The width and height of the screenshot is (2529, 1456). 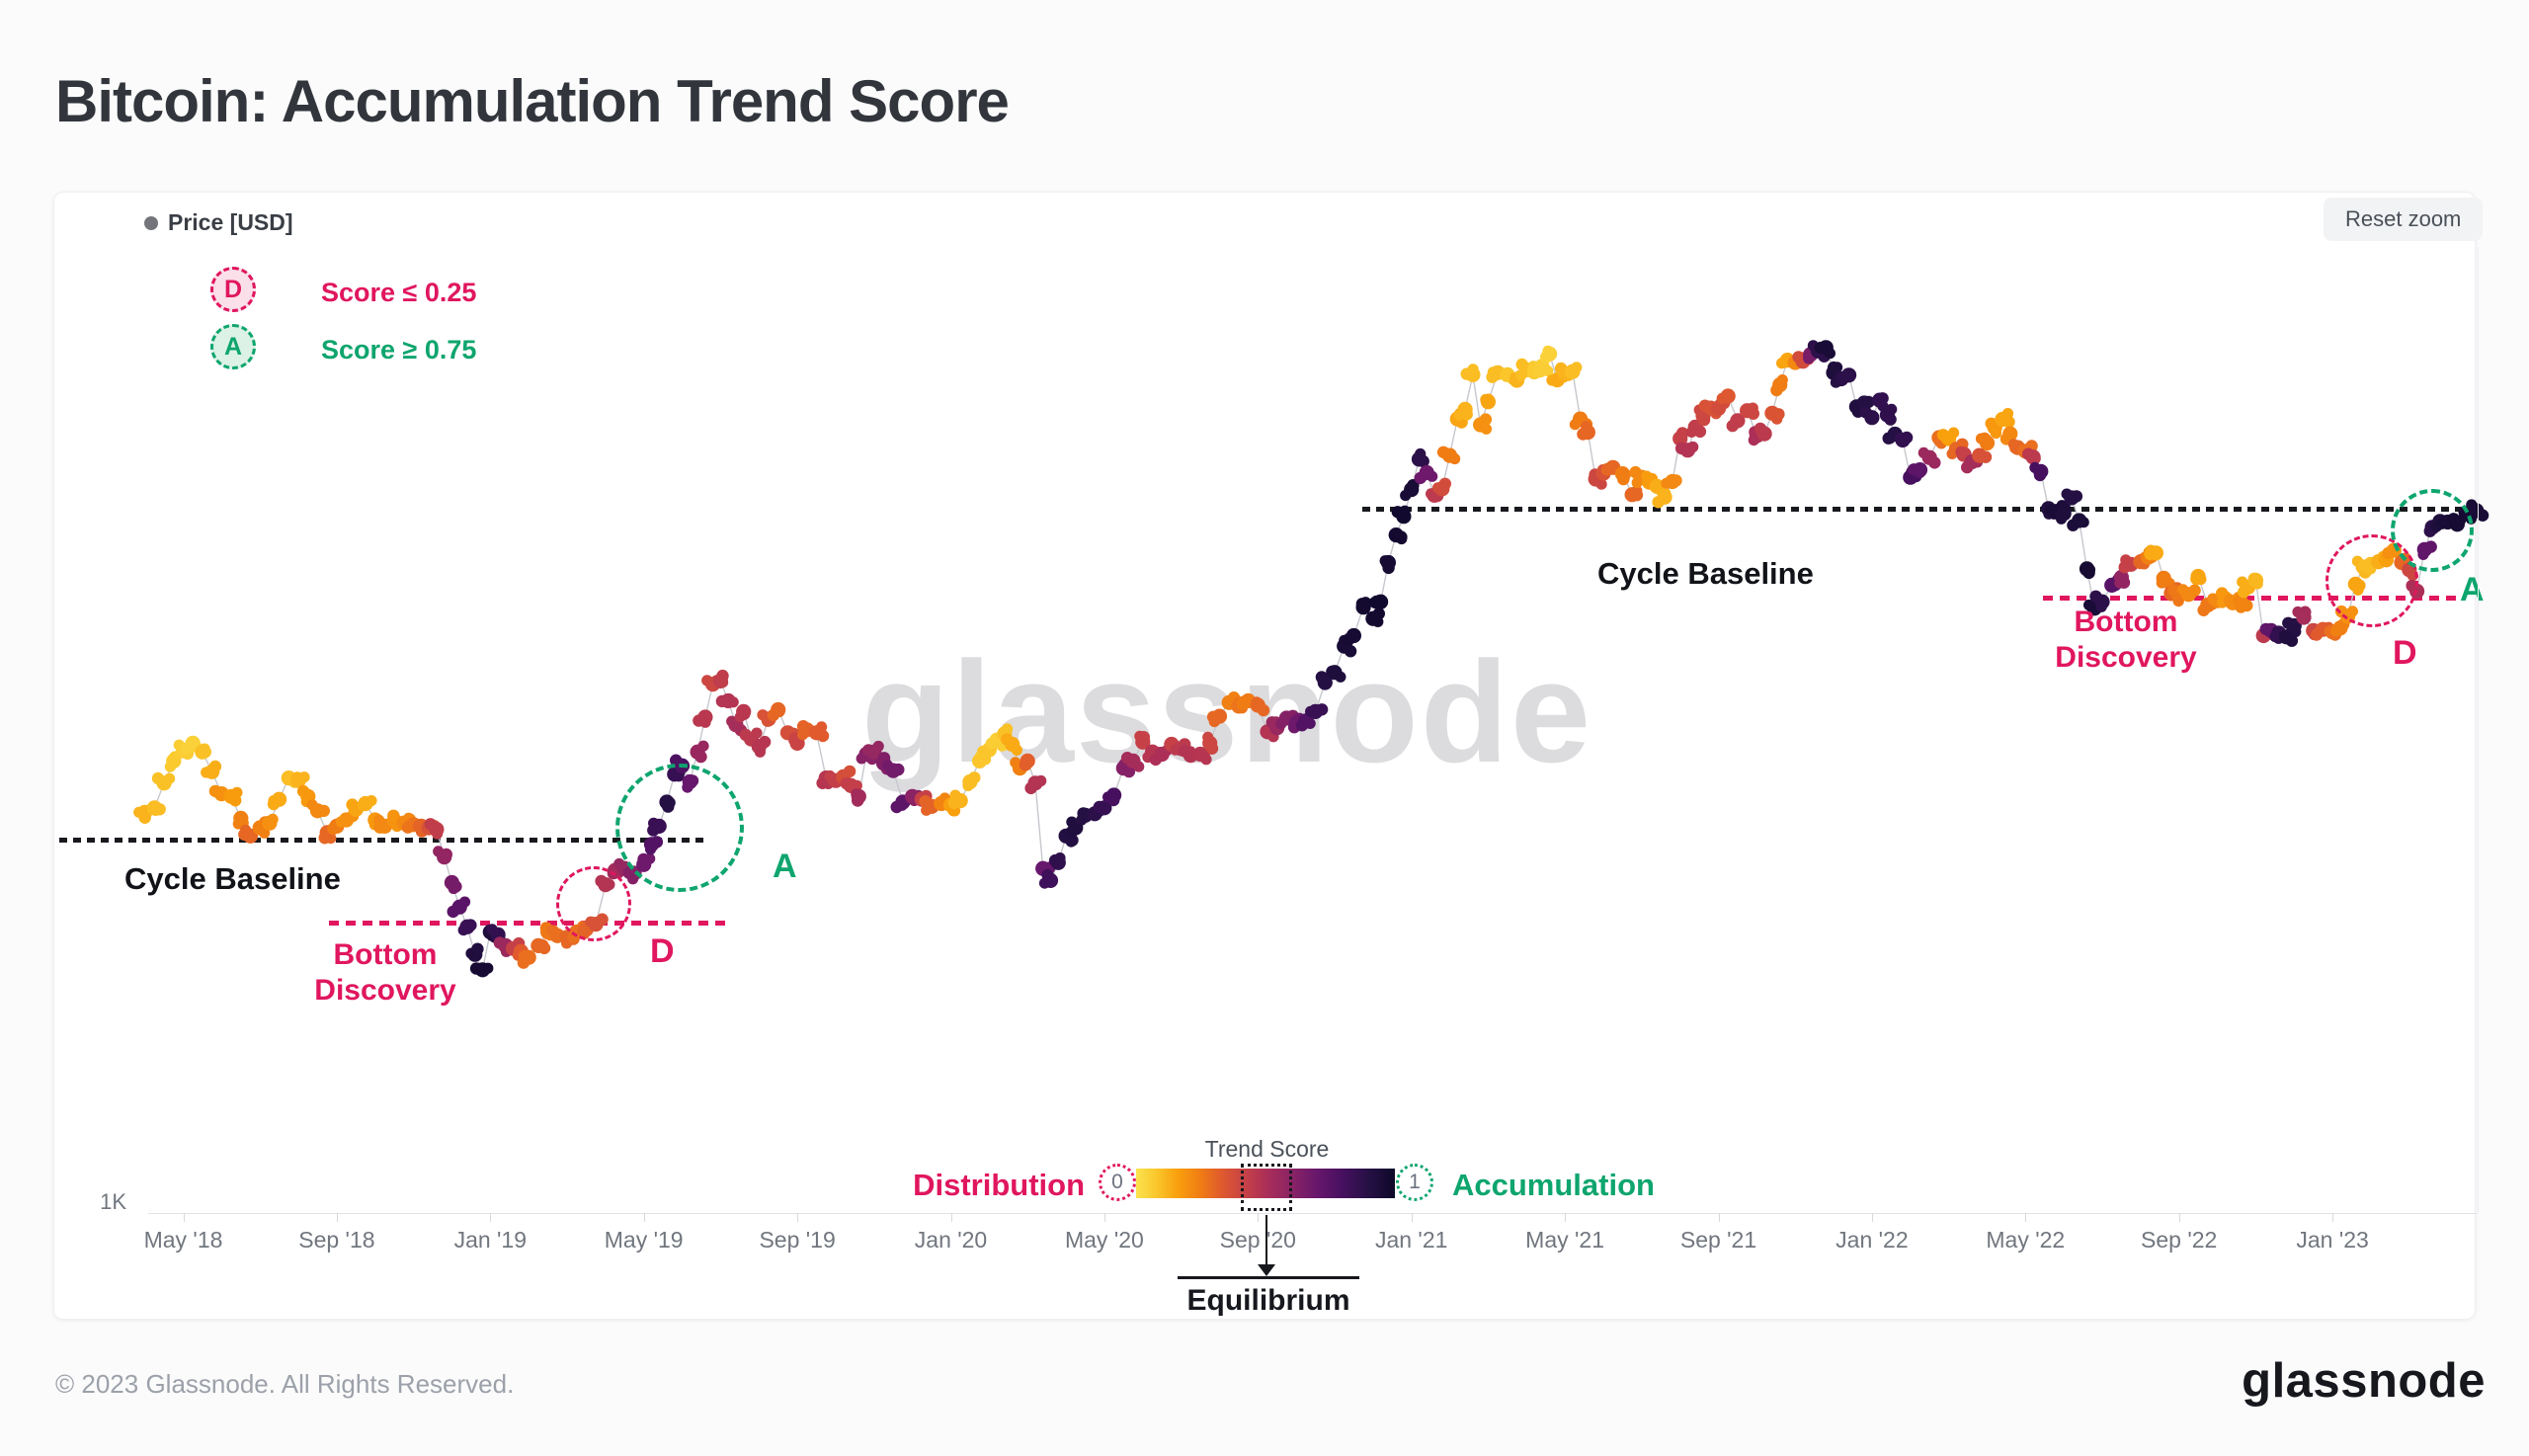 What do you see at coordinates (999, 1185) in the screenshot?
I see `distribution-axis-label: Distribution` at bounding box center [999, 1185].